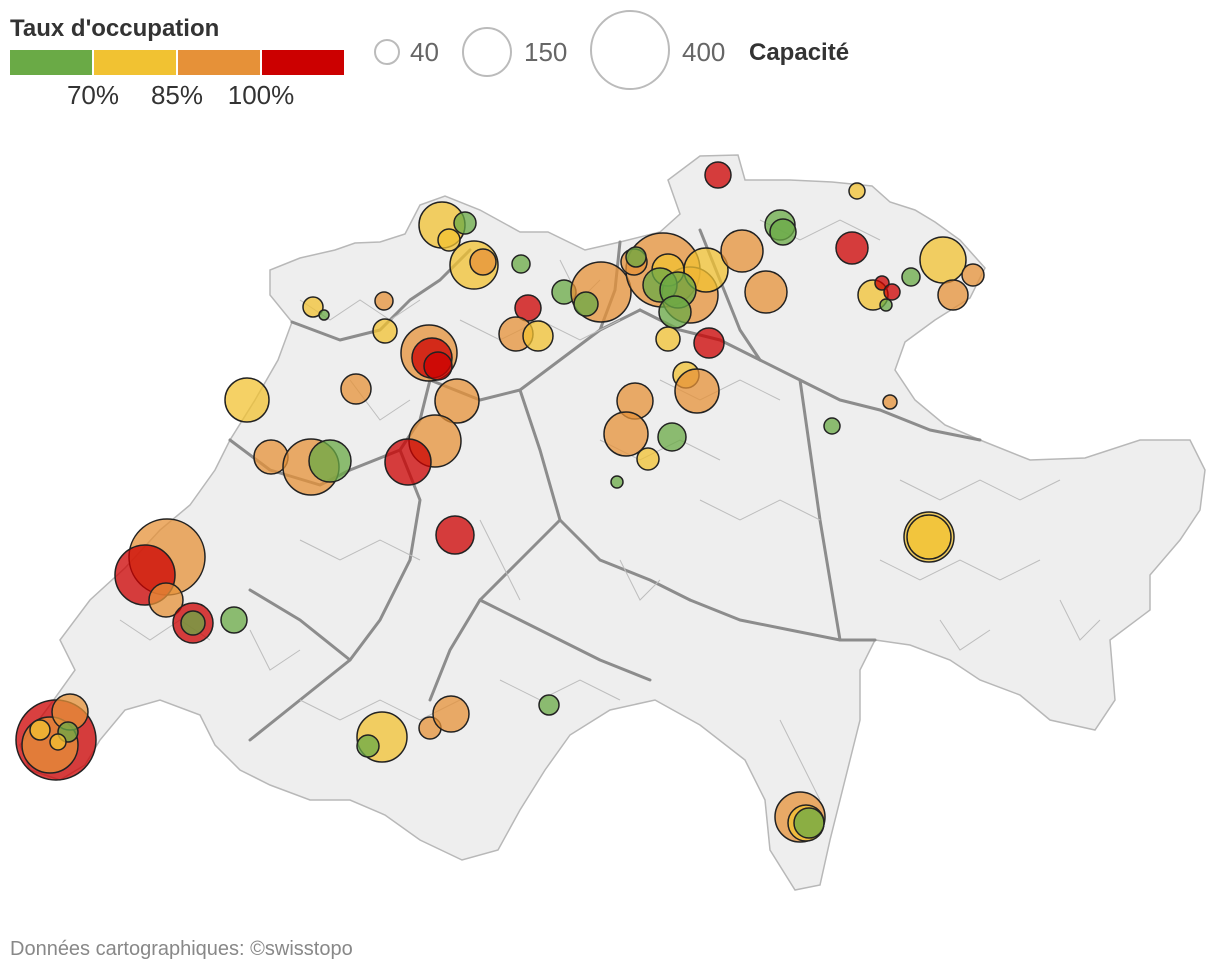  I want to click on size-legend: 40 150 400 Capacité, so click(611, 50).